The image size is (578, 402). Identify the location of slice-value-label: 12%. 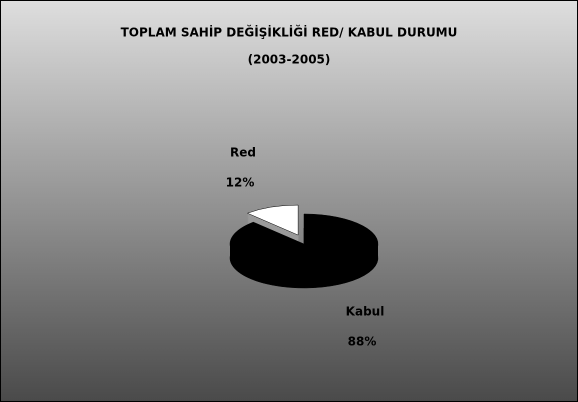
(240, 183).